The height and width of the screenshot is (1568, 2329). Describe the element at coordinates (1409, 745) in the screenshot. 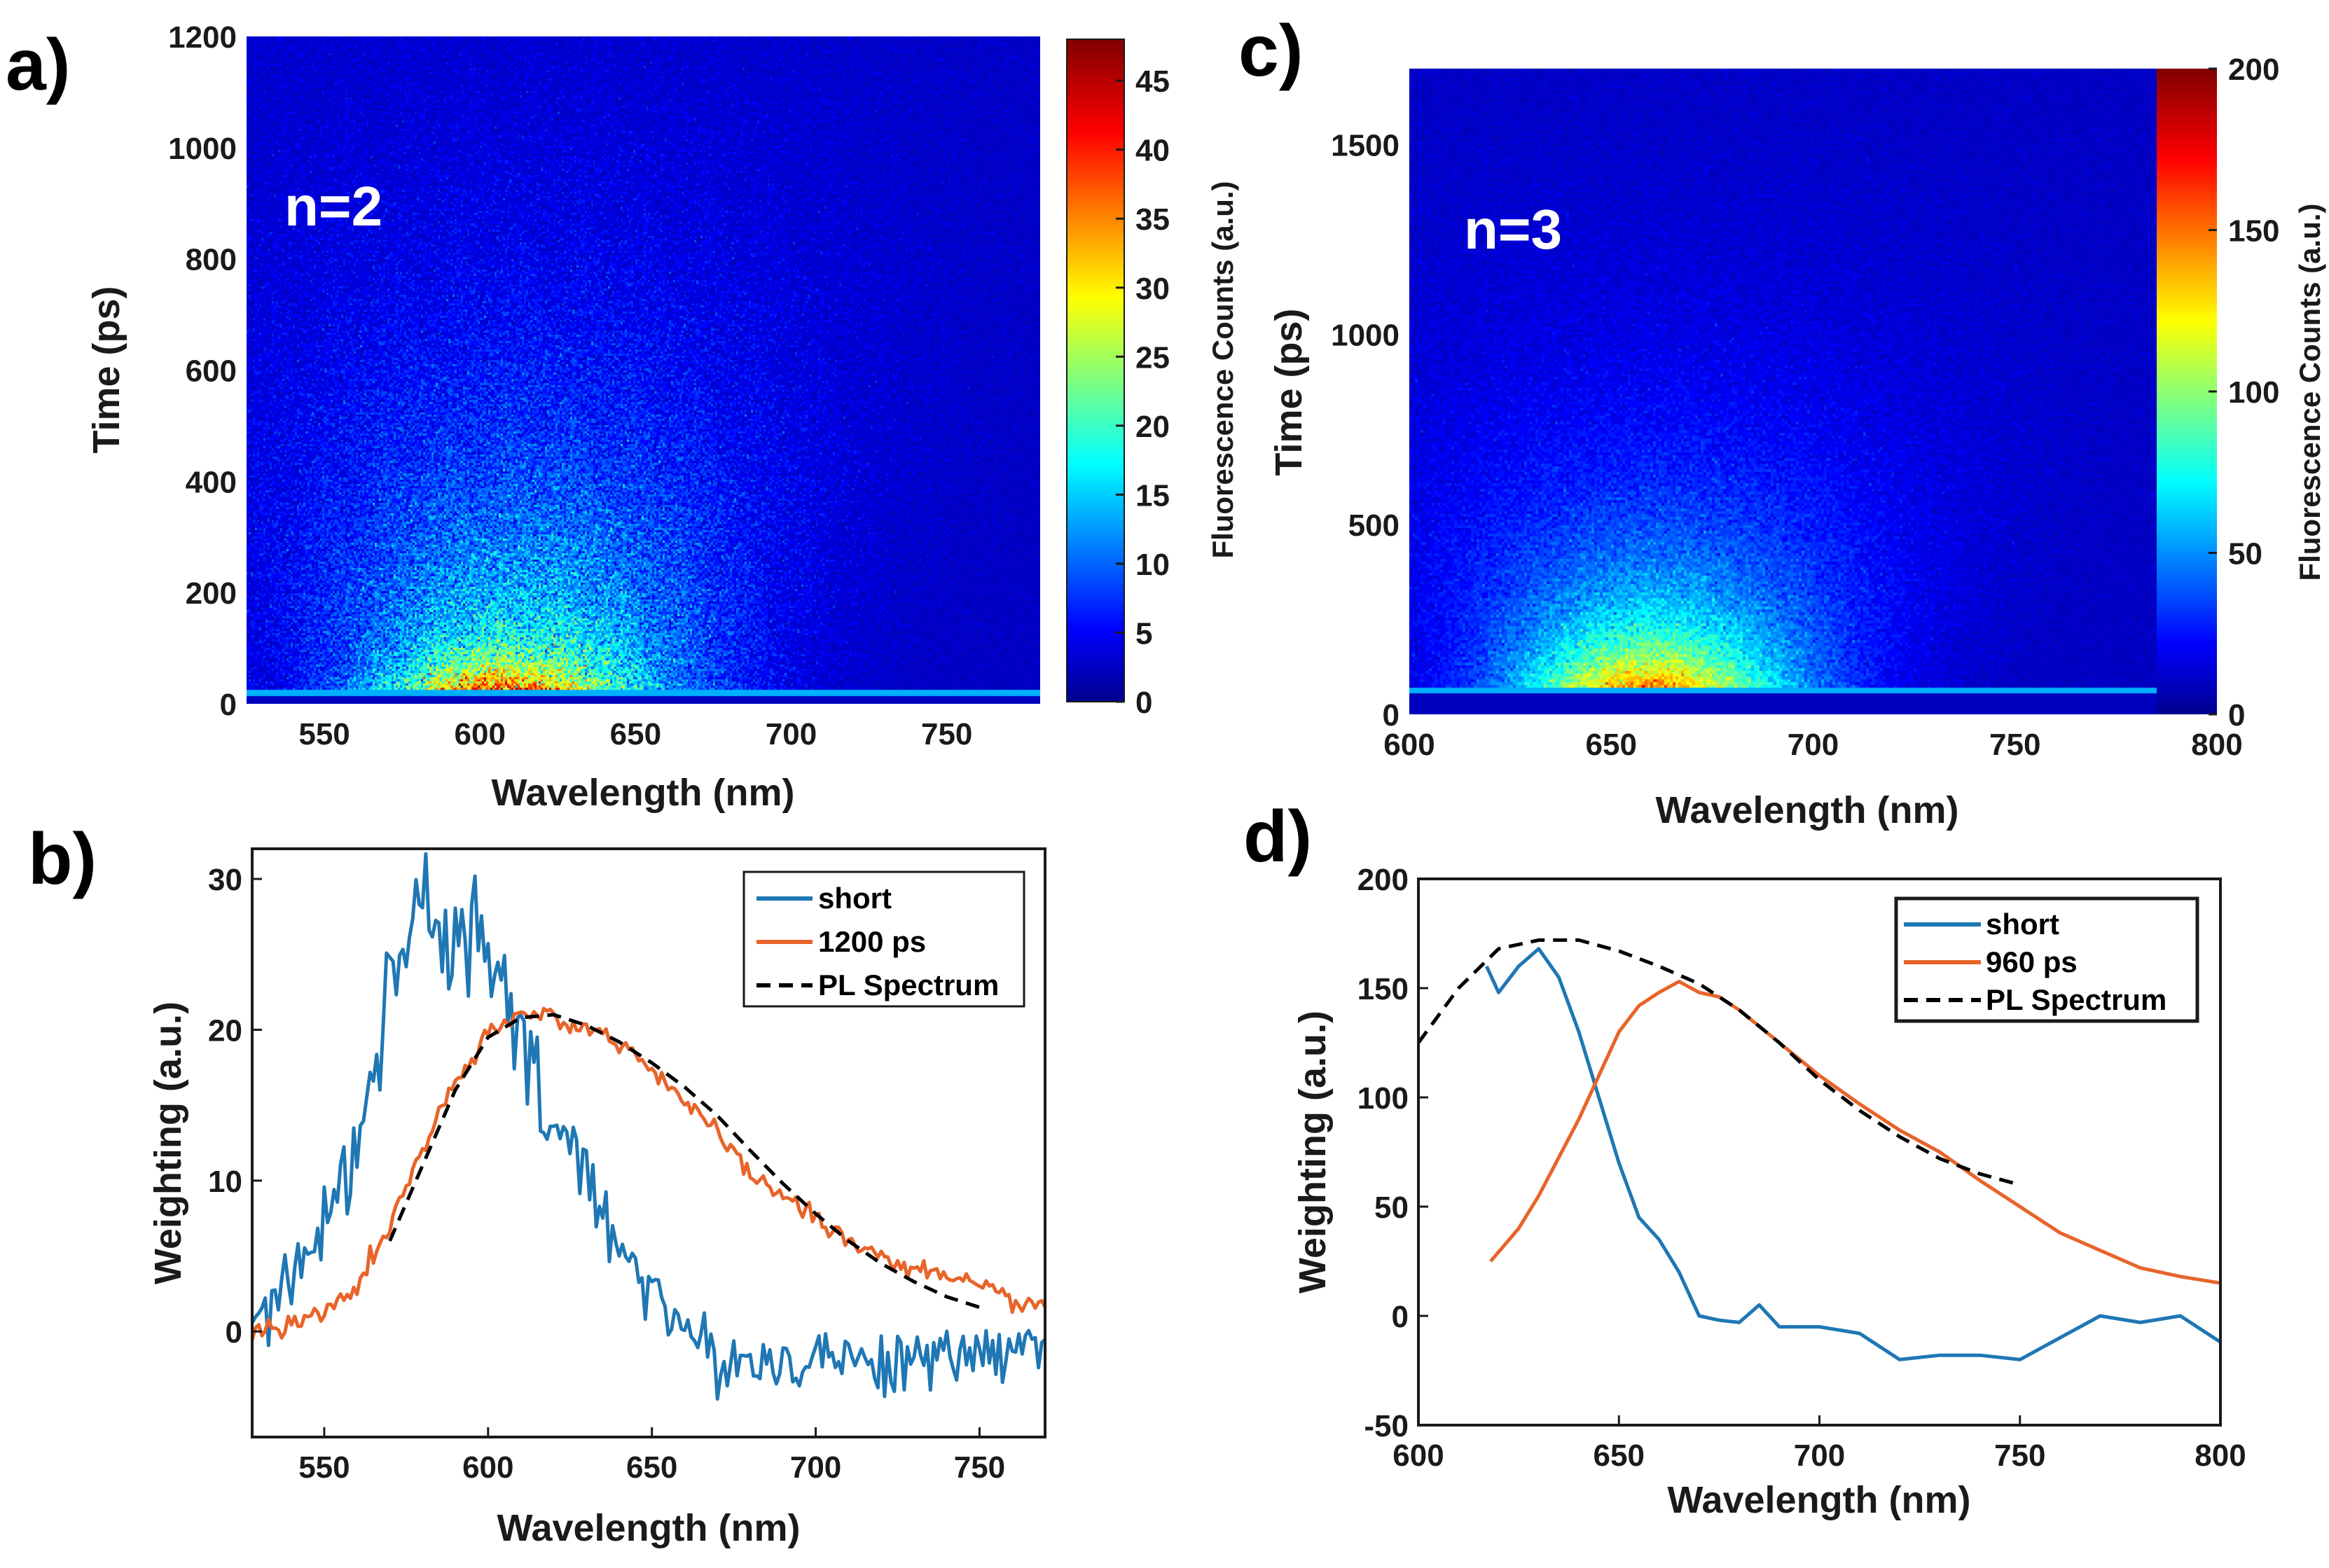

I see `heatmap-c-xtick-label: 600` at that location.